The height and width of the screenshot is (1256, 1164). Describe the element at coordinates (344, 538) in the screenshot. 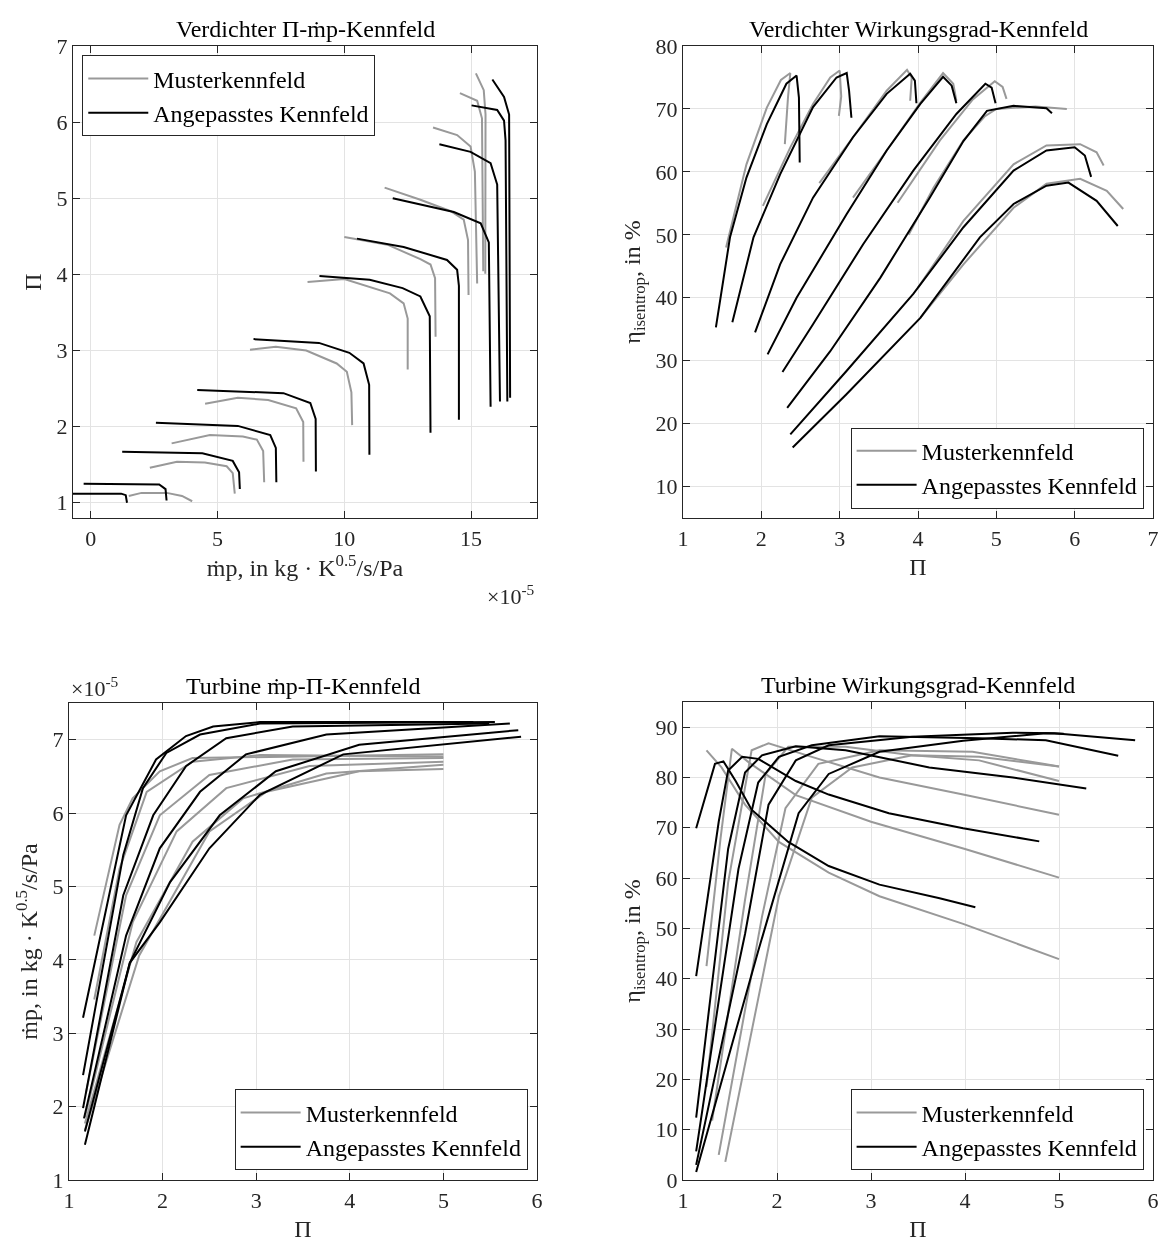

I see `x-tick-label: 10` at that location.